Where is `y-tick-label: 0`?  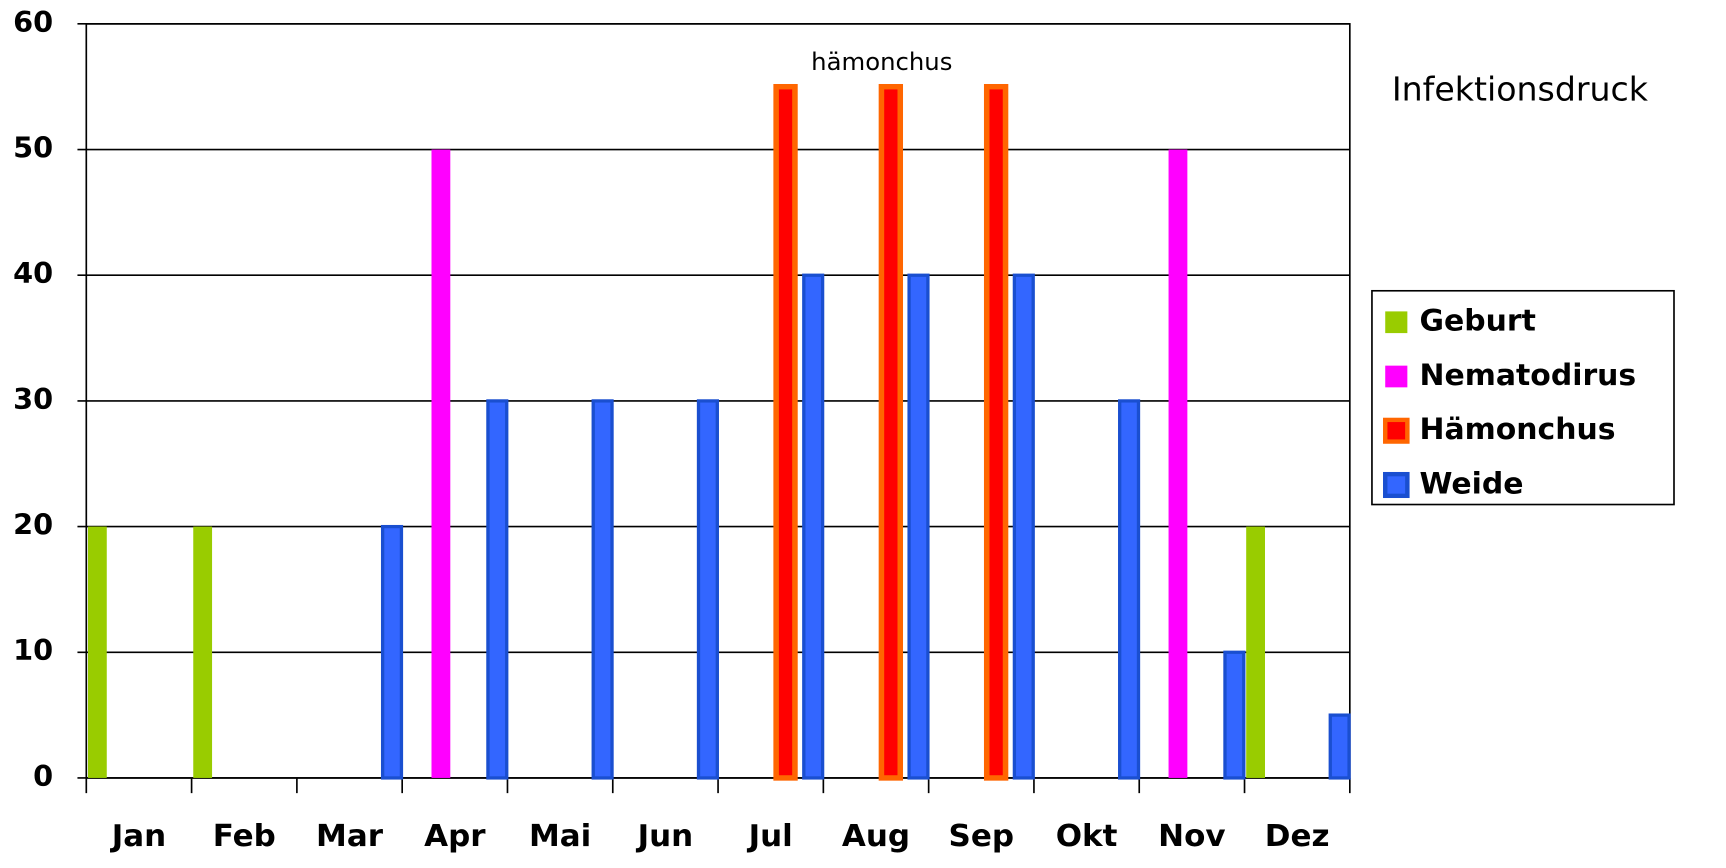 y-tick-label: 0 is located at coordinates (43, 776).